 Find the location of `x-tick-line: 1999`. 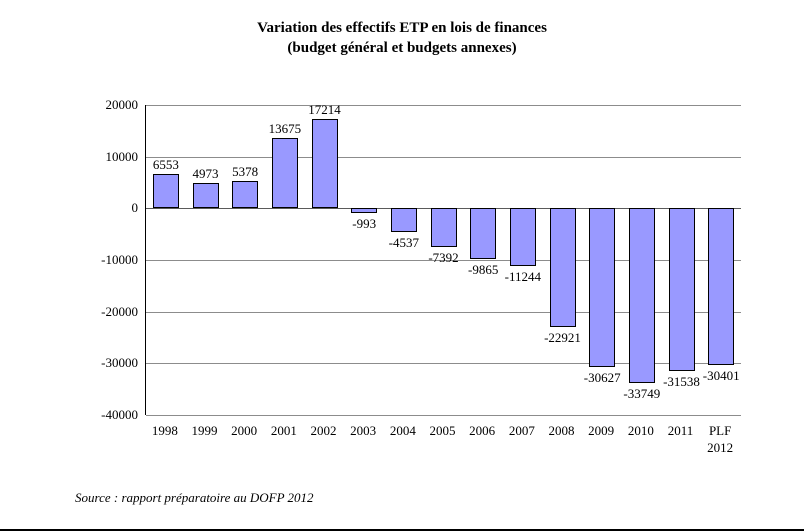

x-tick-line: 1999 is located at coordinates (204, 430).